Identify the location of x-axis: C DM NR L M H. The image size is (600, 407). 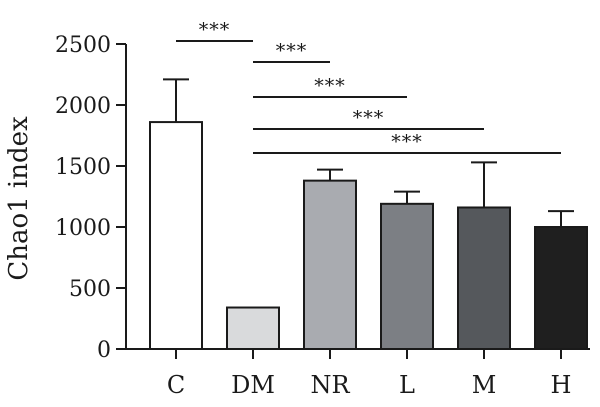
(358, 373).